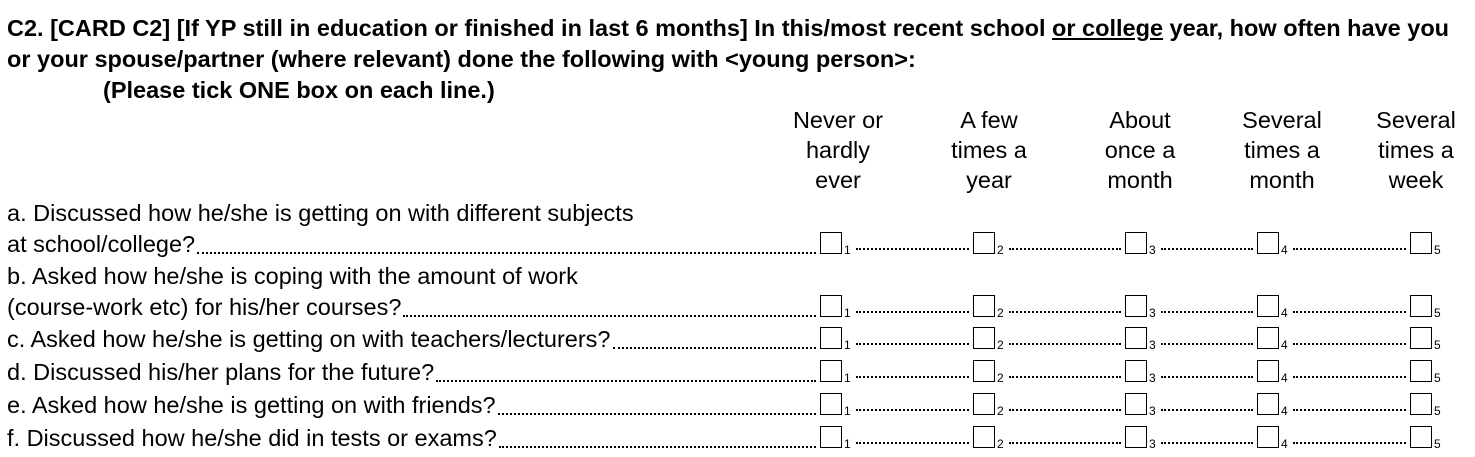  I want to click on column-header-line: ever, so click(838, 180).